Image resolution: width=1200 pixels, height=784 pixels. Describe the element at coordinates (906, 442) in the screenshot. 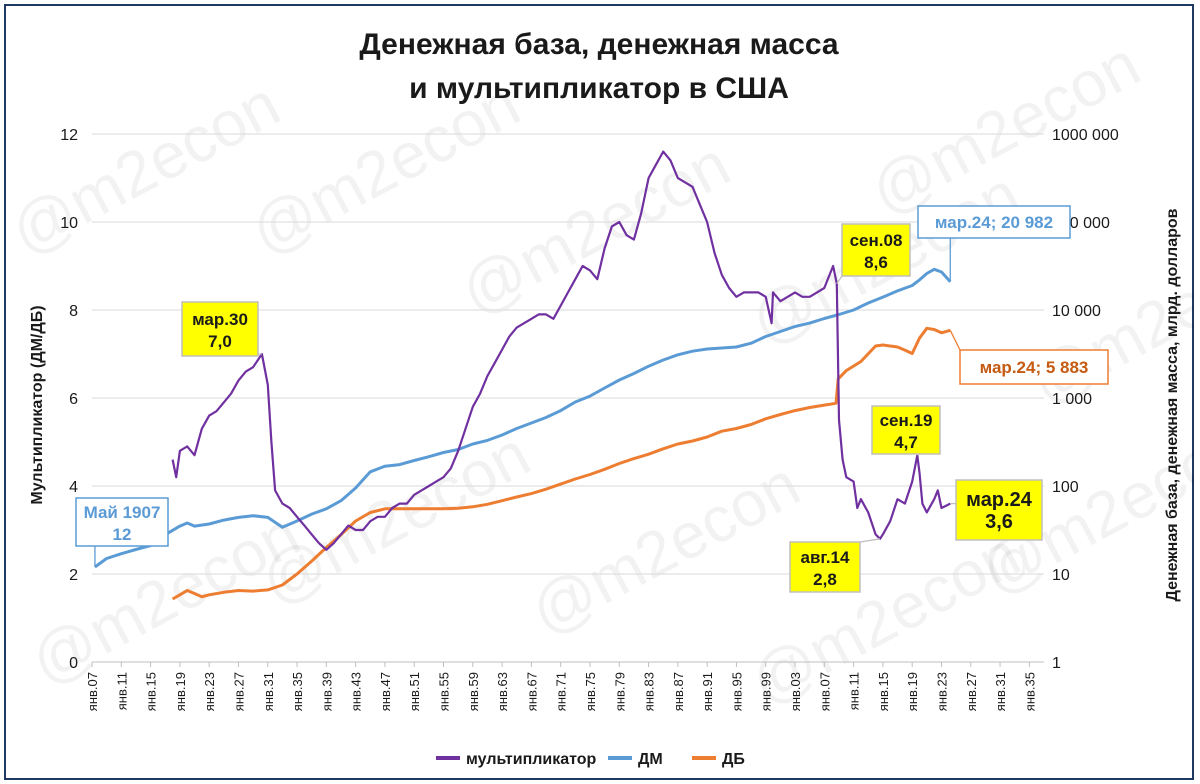

I see `annotation-text: 4,7` at that location.